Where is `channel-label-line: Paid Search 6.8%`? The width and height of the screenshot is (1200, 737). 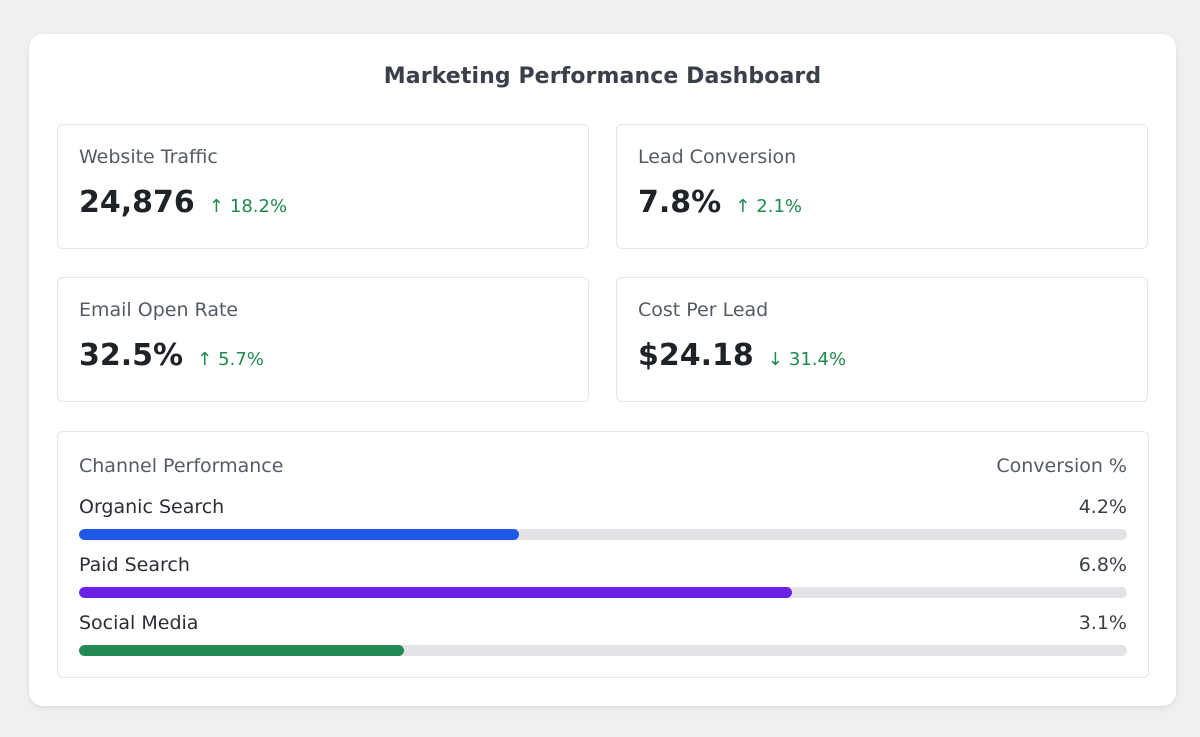
channel-label-line: Paid Search 6.8% is located at coordinates (603, 565).